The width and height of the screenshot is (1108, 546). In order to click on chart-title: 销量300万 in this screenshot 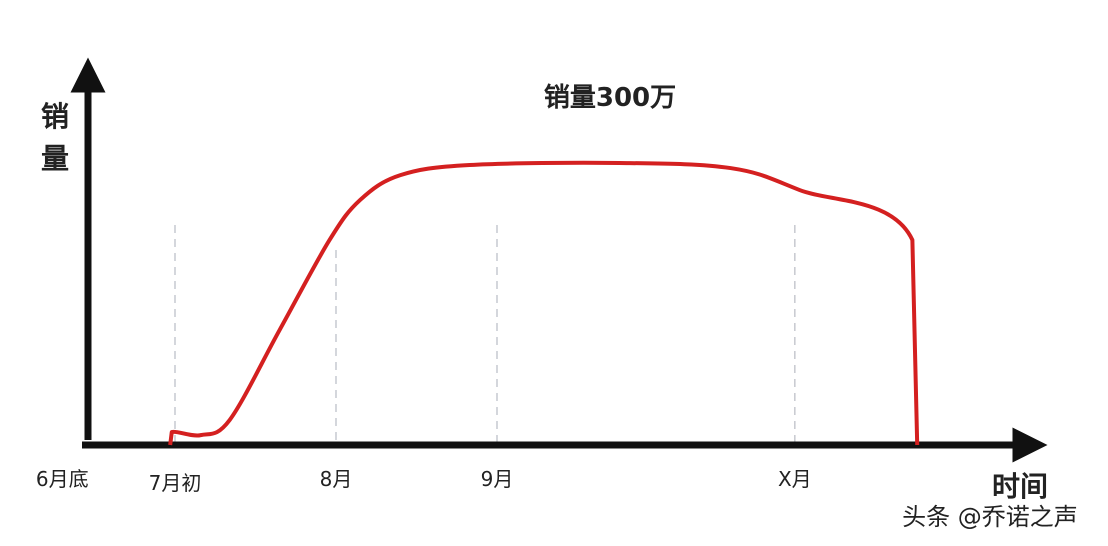, I will do `click(610, 98)`.